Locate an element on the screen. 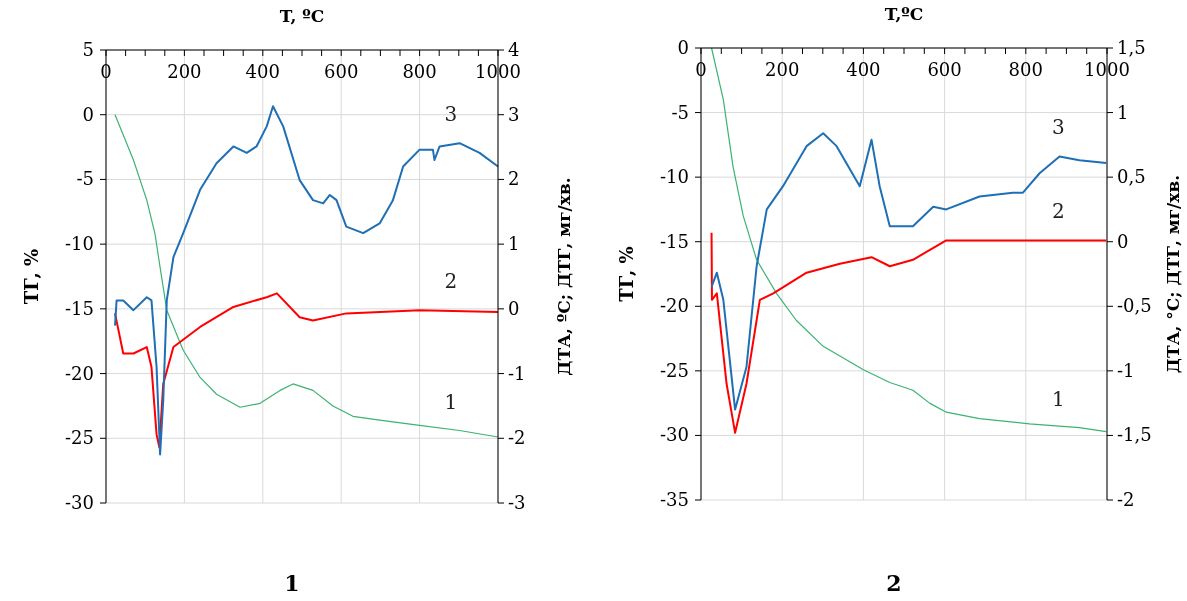 The width and height of the screenshot is (1187, 601). y2-tick-label: 1,5 is located at coordinates (1131, 47).